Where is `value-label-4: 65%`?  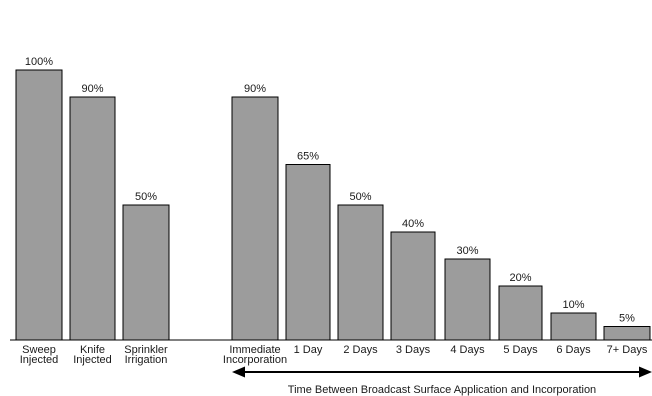
value-label-4: 65% is located at coordinates (308, 157).